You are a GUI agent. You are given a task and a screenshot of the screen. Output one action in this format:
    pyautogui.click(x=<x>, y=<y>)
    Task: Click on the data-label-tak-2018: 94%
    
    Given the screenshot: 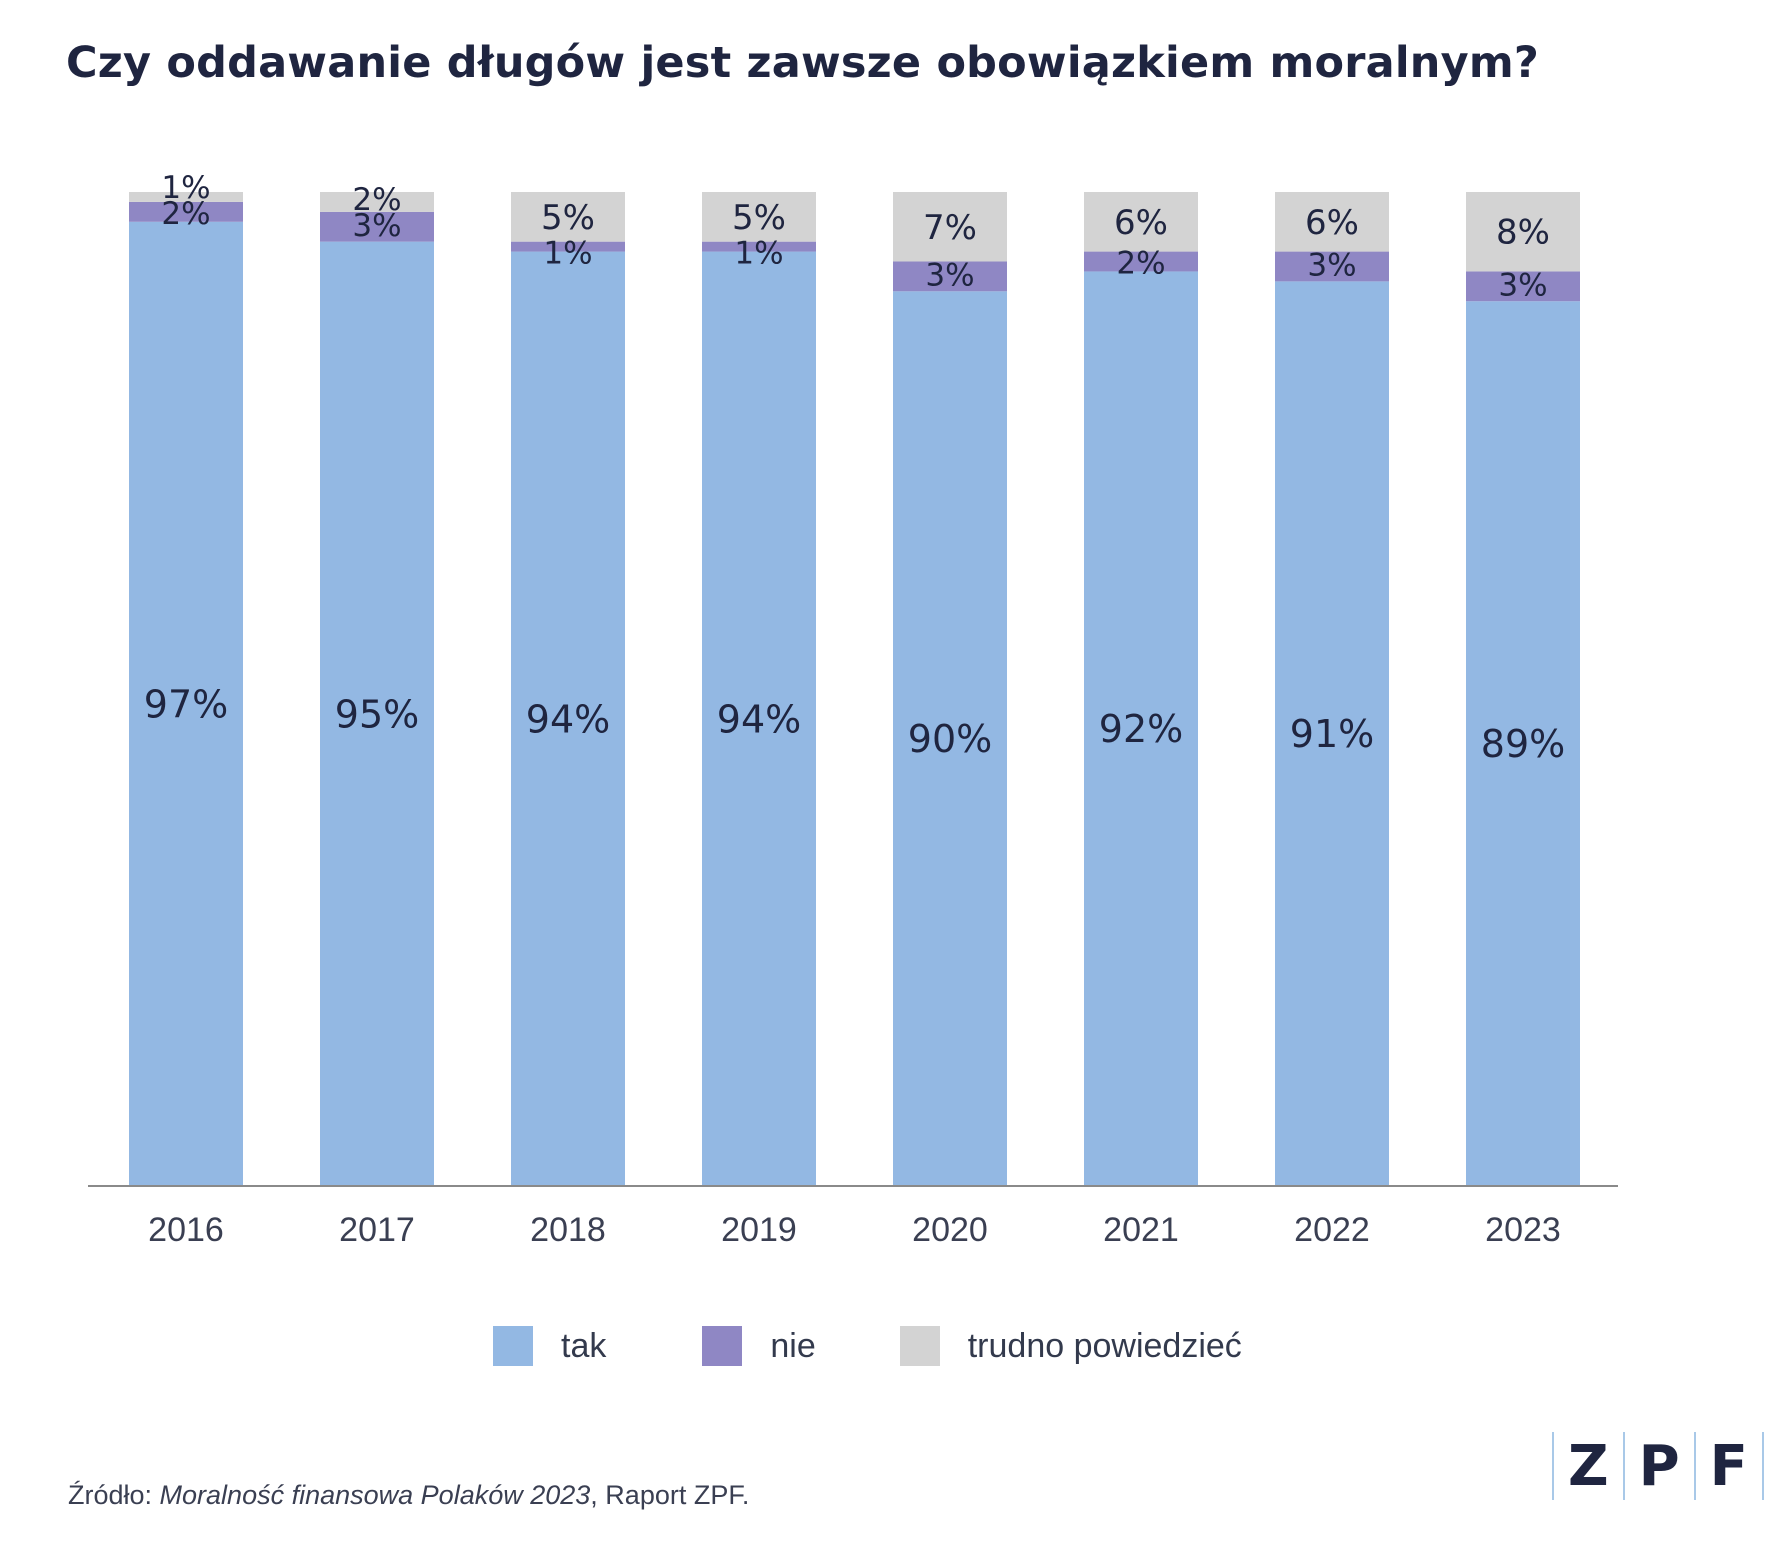 What is the action you would take?
    pyautogui.click(x=568, y=719)
    